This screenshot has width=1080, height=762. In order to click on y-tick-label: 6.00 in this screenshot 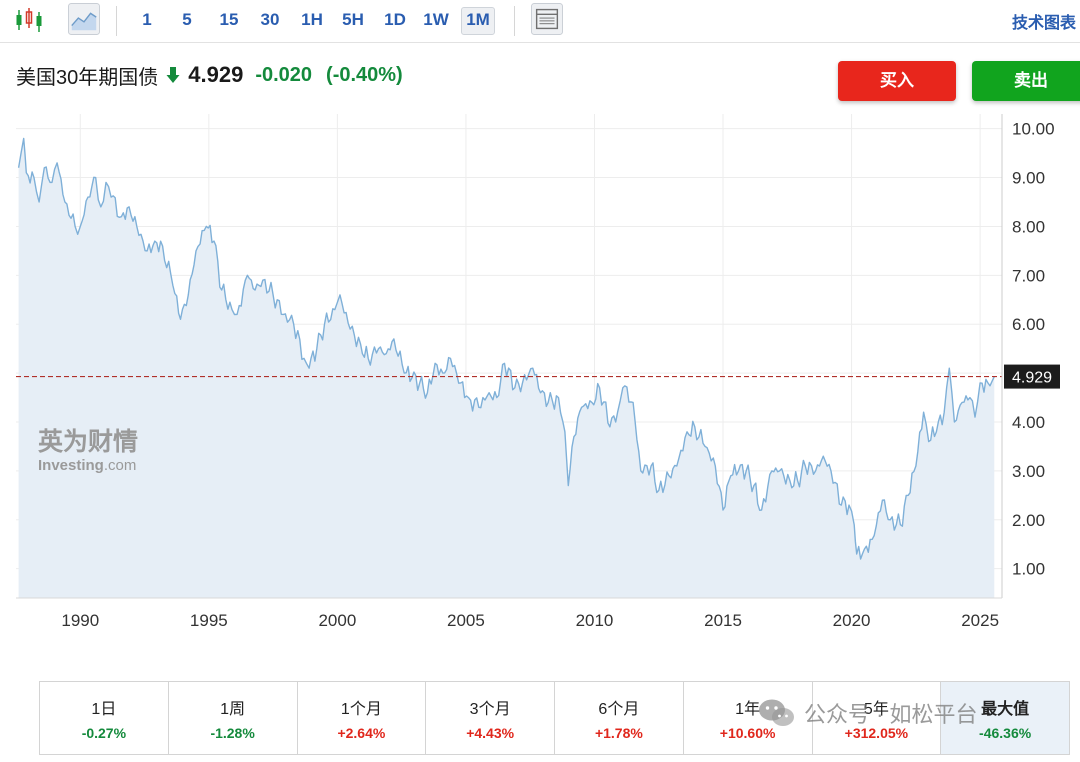, I will do `click(1028, 324)`.